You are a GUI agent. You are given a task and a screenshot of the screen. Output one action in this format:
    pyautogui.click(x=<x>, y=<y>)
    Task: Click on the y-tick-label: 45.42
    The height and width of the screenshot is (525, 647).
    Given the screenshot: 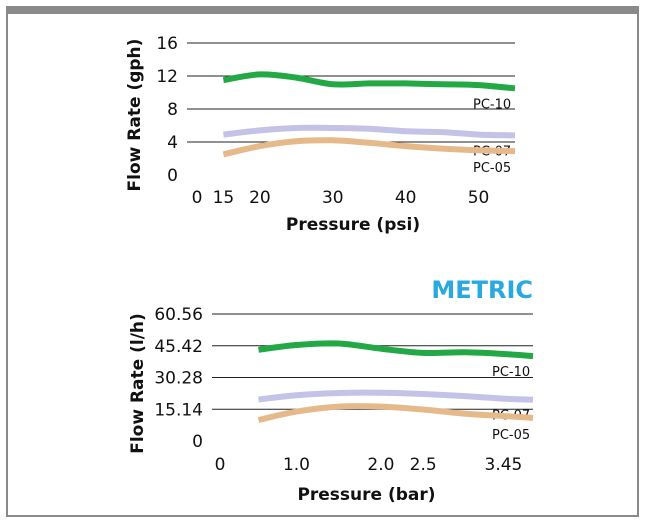 What is the action you would take?
    pyautogui.click(x=178, y=347)
    